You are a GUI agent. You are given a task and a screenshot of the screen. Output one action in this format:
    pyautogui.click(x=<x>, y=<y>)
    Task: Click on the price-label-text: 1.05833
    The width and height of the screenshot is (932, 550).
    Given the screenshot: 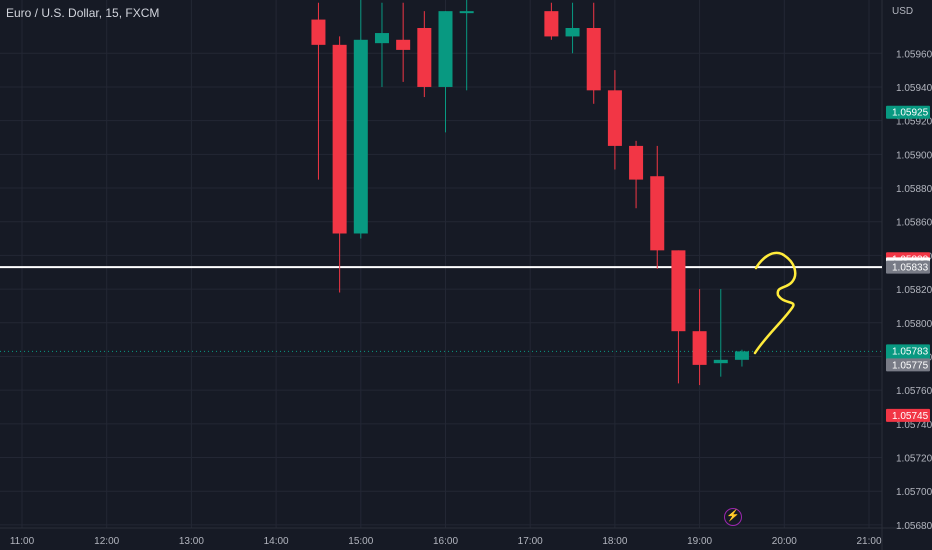 What is the action you would take?
    pyautogui.click(x=910, y=268)
    